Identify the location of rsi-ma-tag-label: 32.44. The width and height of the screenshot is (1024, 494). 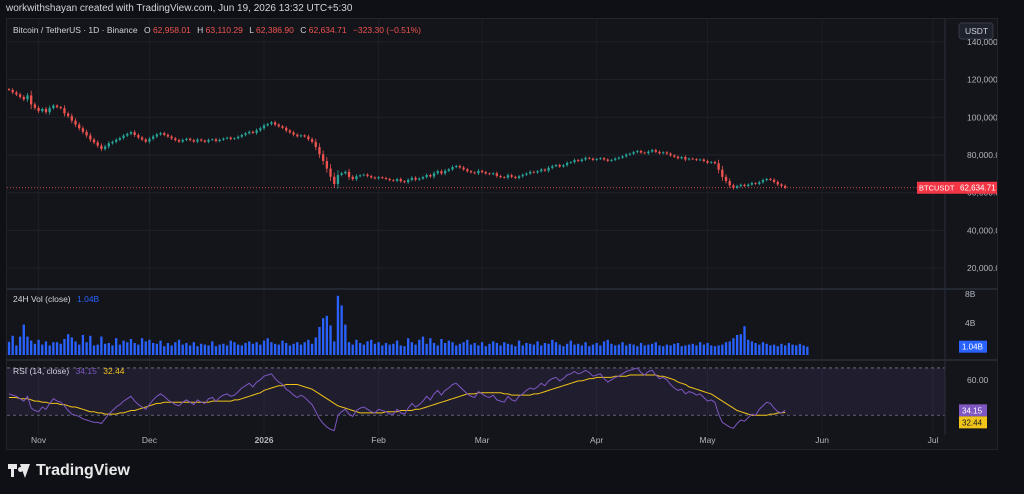
(972, 422).